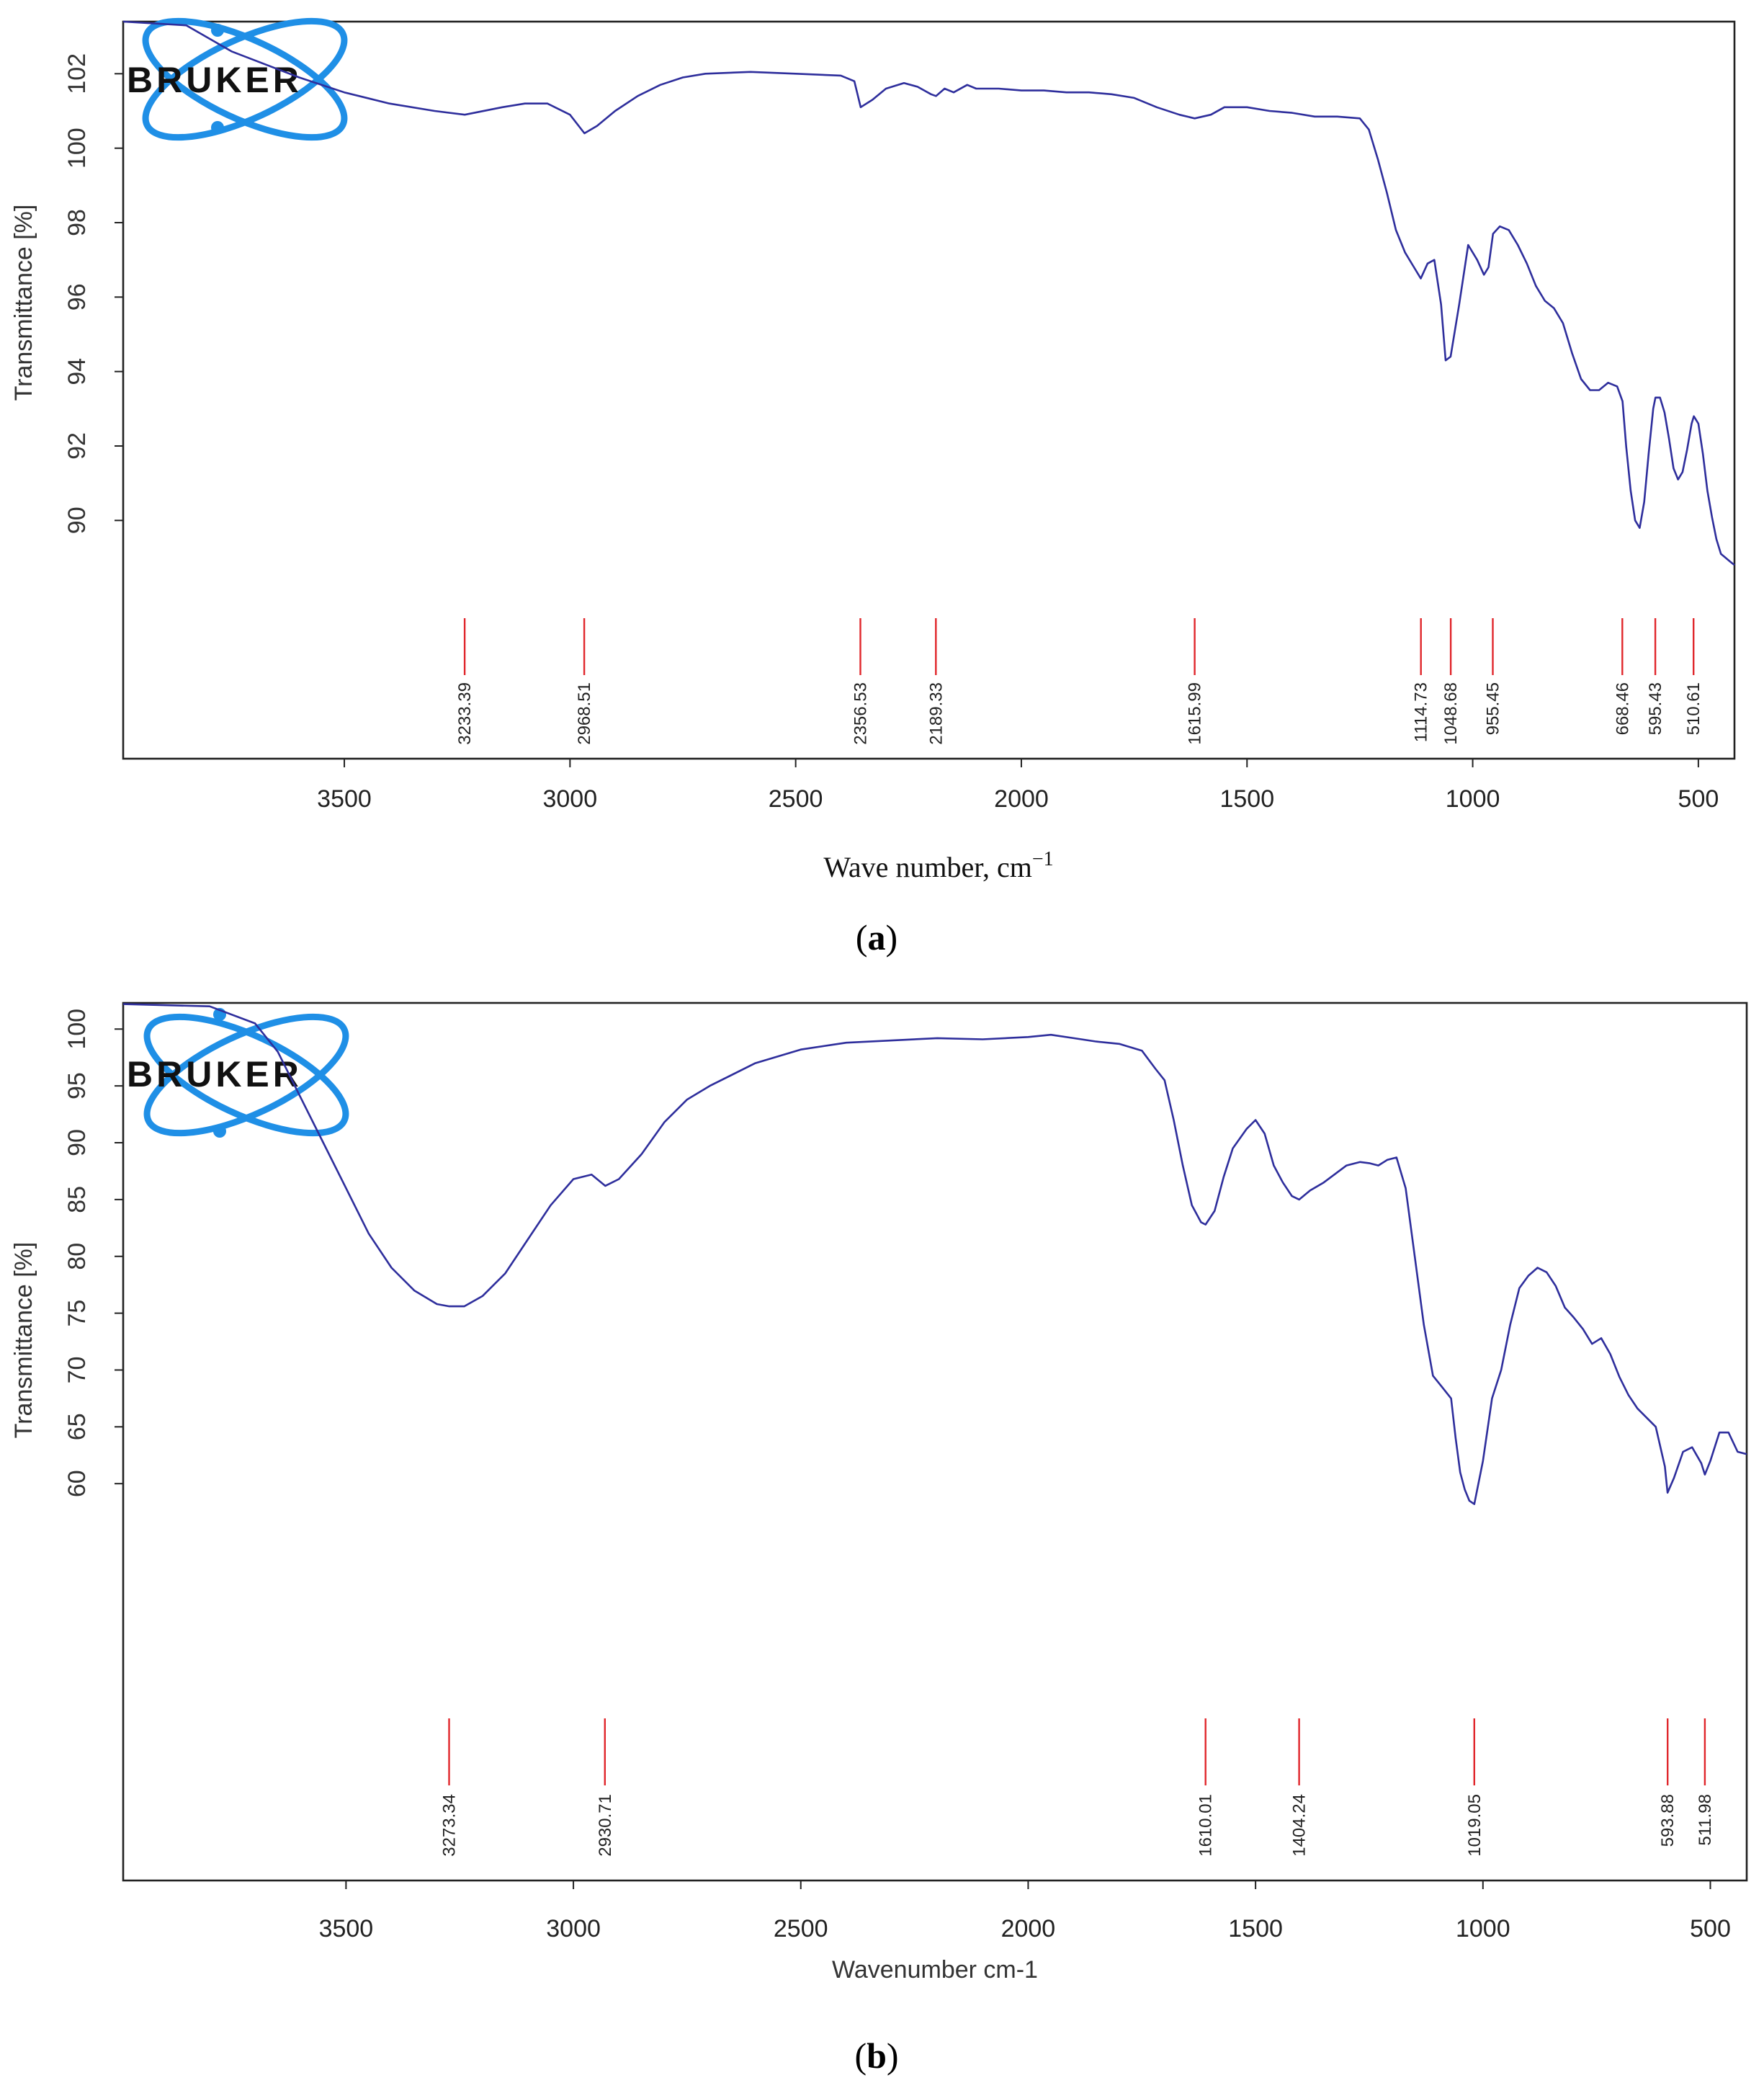 This screenshot has height=2088, width=1764. What do you see at coordinates (938, 866) in the screenshot?
I see `panel-a-x-axis-label: Wave number, cm−1` at bounding box center [938, 866].